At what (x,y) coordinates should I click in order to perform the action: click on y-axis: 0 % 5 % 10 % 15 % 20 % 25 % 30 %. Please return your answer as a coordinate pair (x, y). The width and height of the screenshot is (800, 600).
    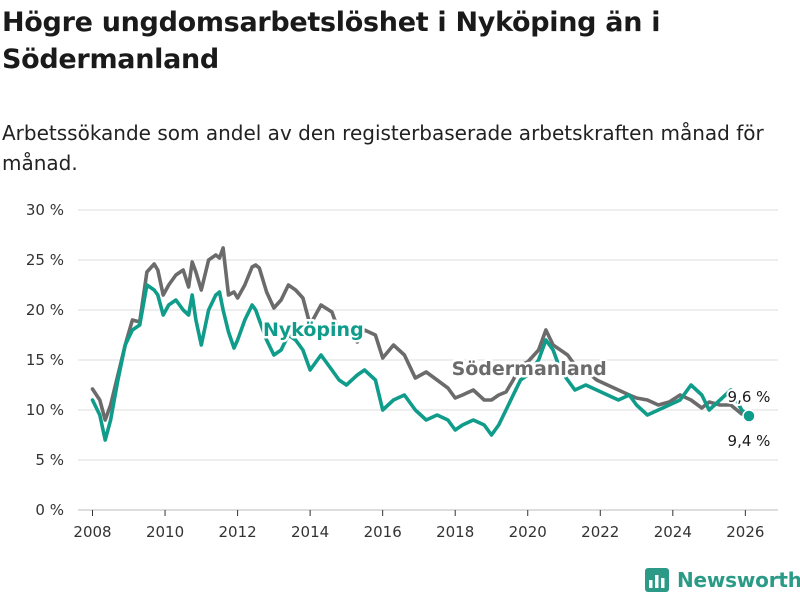
    Looking at the image, I should click on (45, 360).